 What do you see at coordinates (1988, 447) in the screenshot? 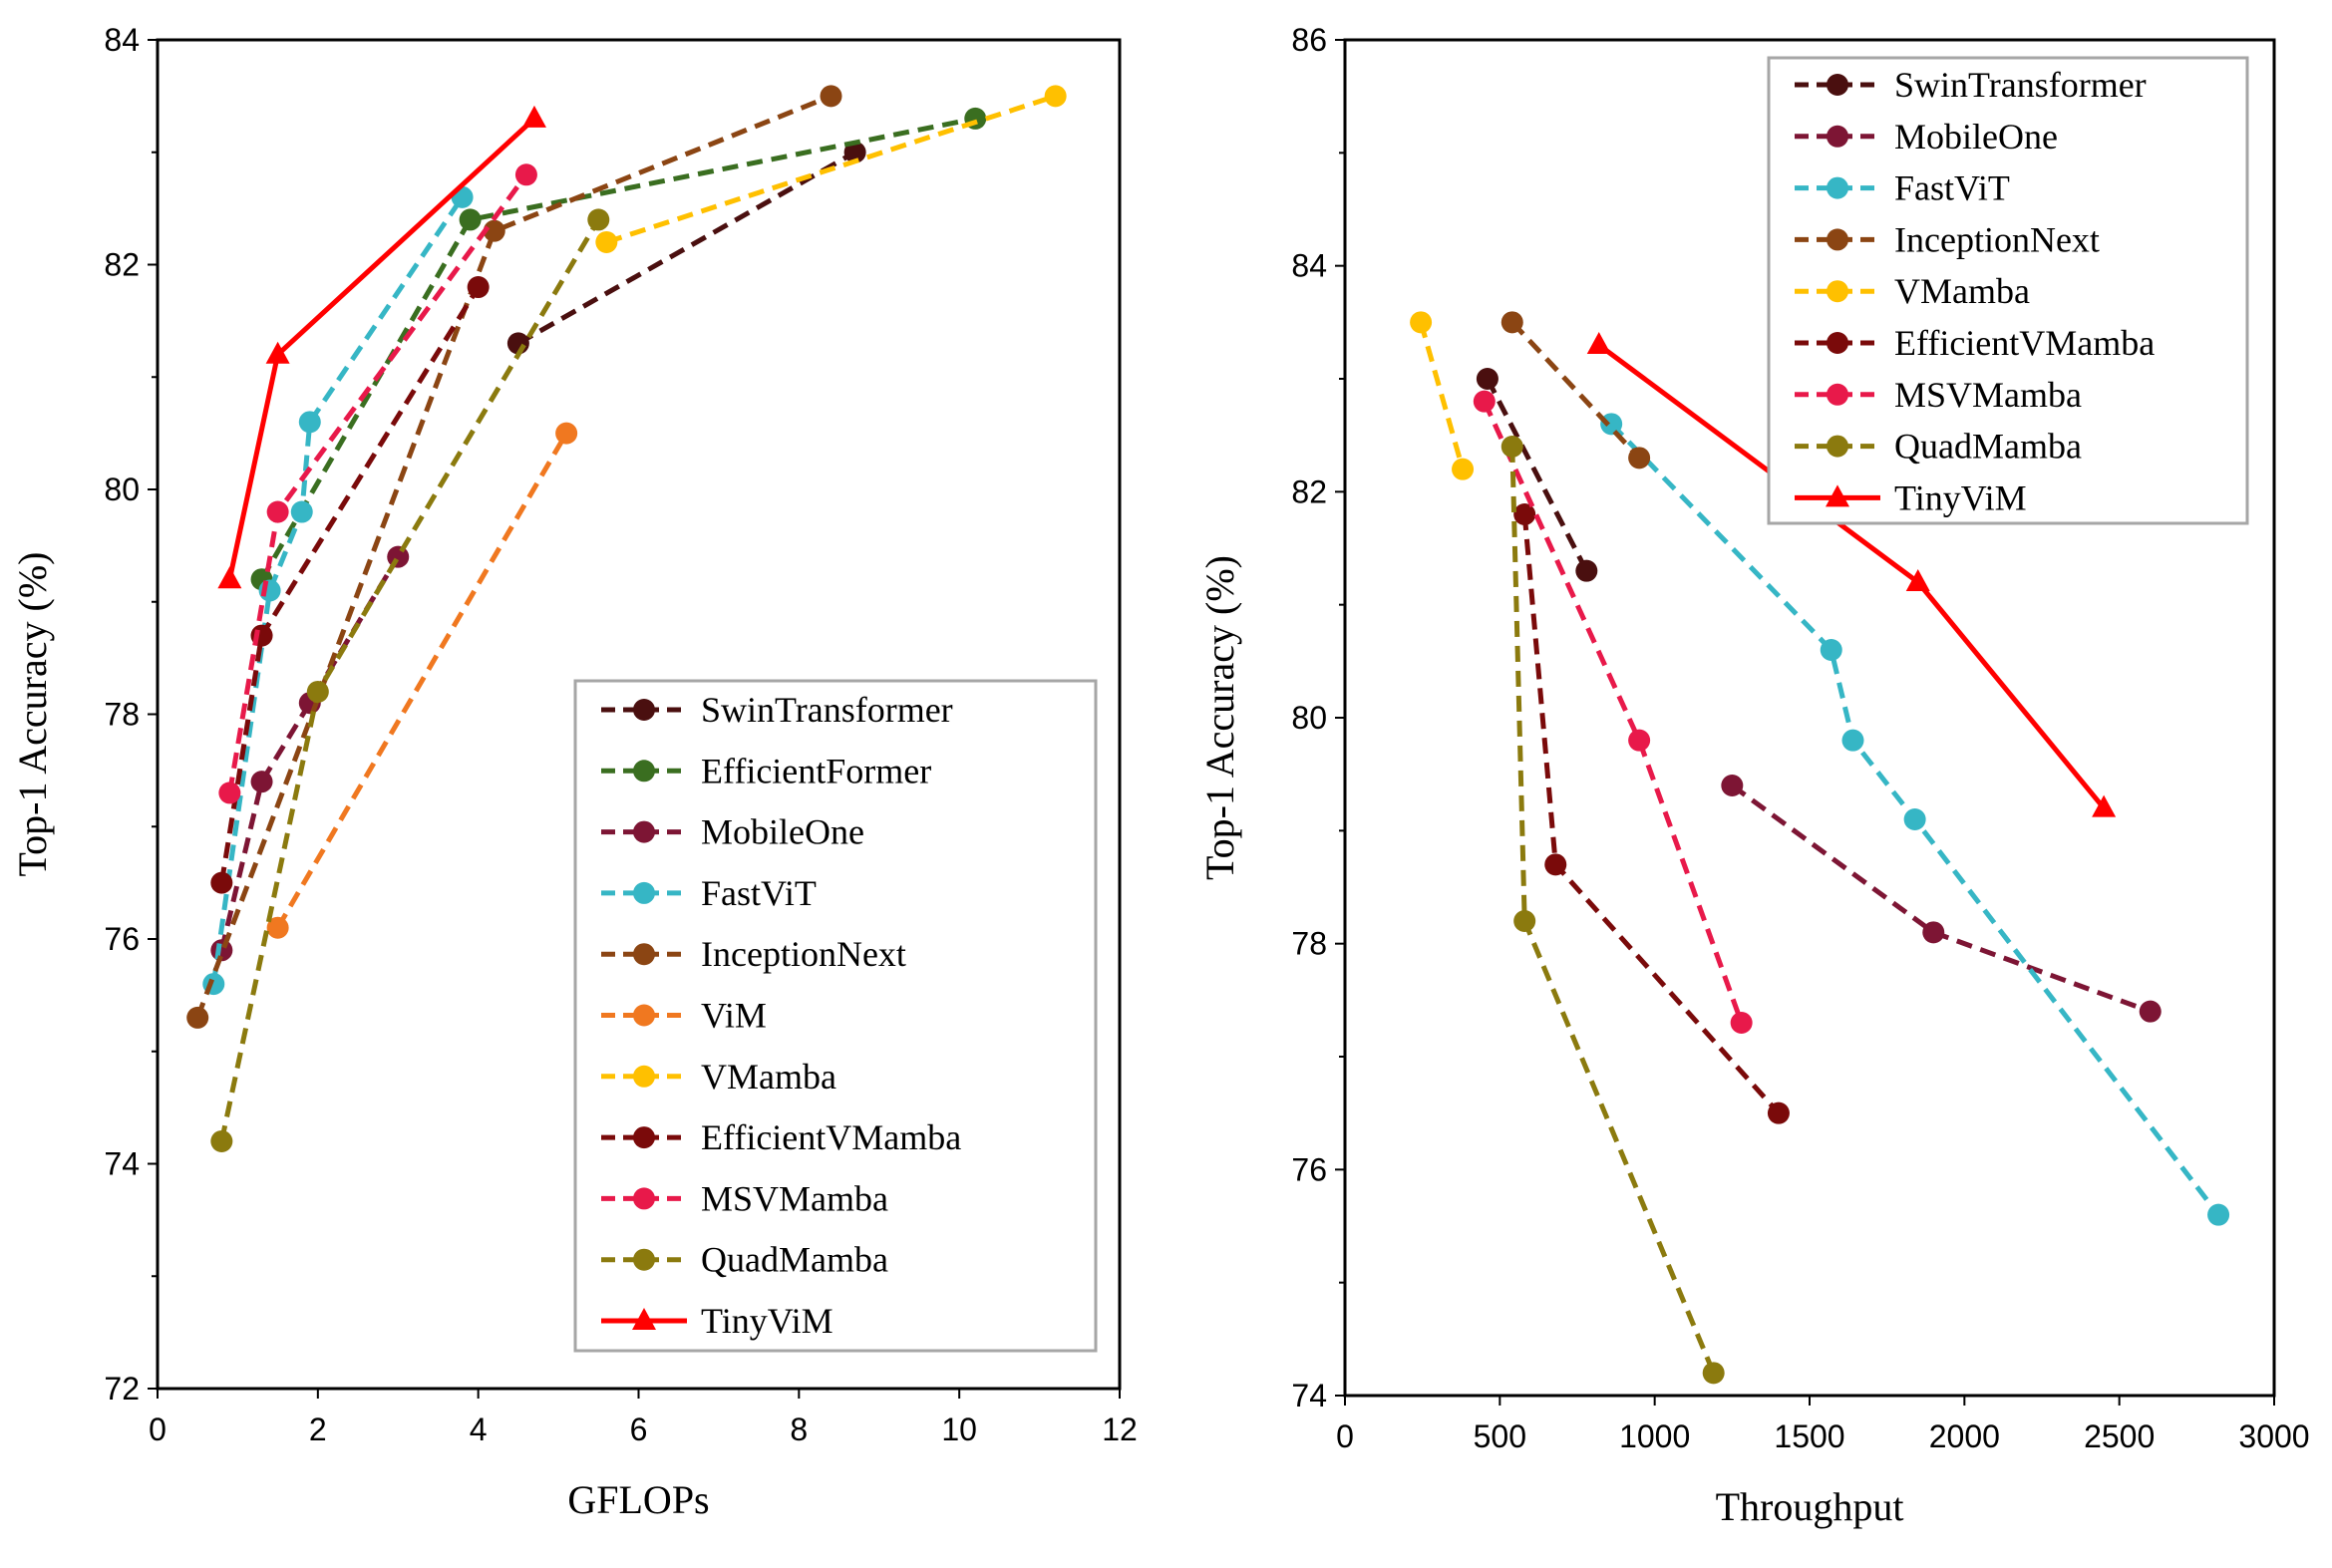
I see `legend-label: QuadMamba` at bounding box center [1988, 447].